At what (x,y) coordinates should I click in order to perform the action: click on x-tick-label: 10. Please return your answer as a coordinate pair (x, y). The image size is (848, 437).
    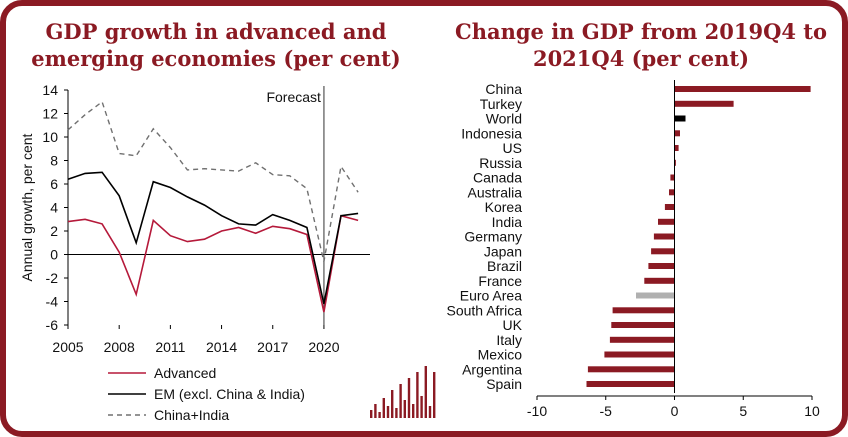
    Looking at the image, I should click on (812, 411).